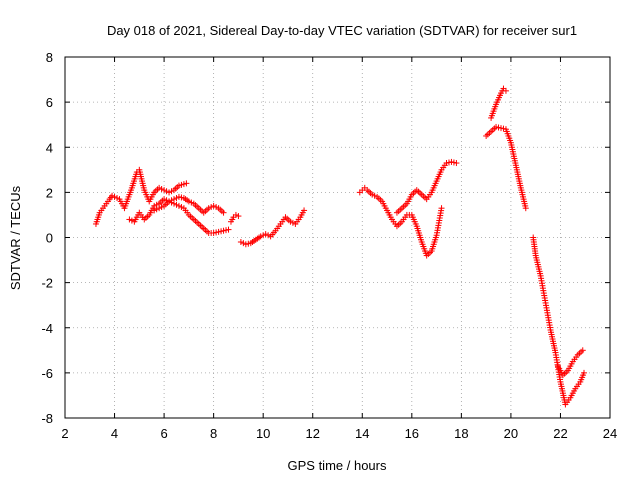  I want to click on y-axis-label: SDTVAR / TECUs, so click(15, 237).